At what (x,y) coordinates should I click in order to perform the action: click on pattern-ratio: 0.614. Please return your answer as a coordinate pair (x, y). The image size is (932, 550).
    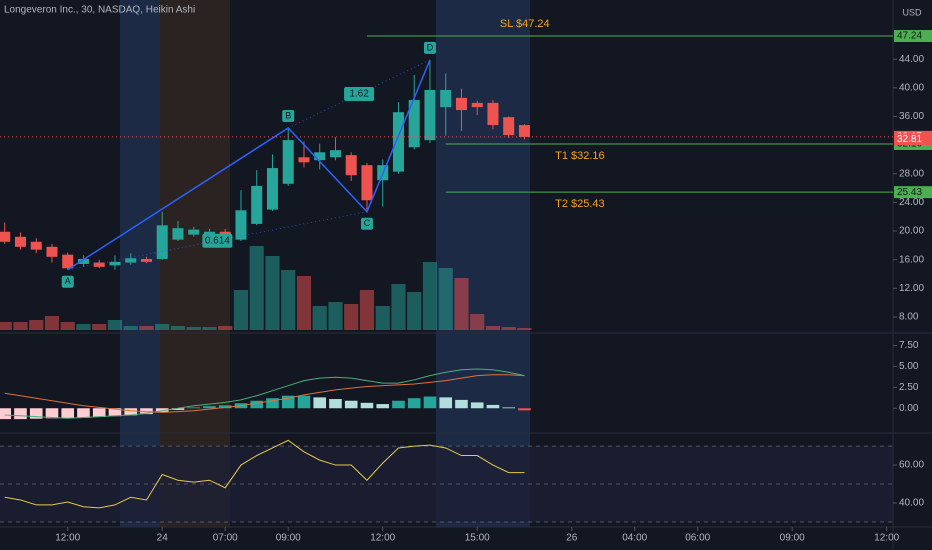
    Looking at the image, I should click on (217, 240).